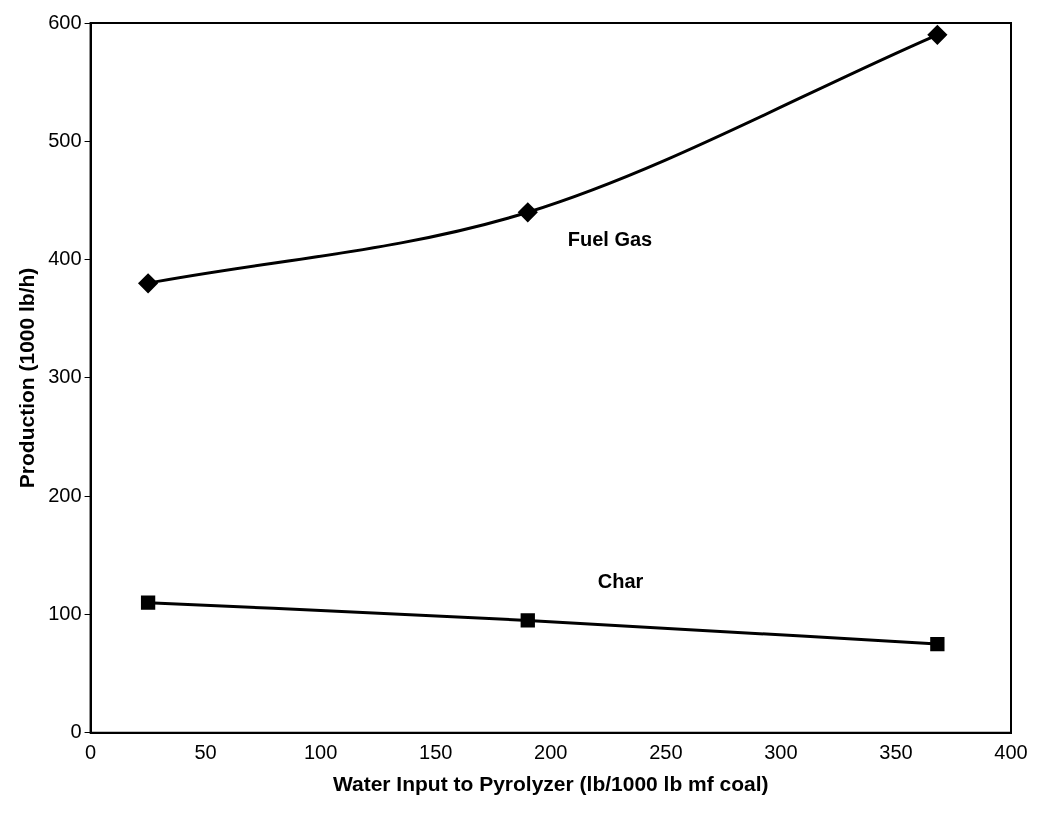 This screenshot has width=1043, height=814. Describe the element at coordinates (65, 258) in the screenshot. I see `y-tick-label: 400` at that location.